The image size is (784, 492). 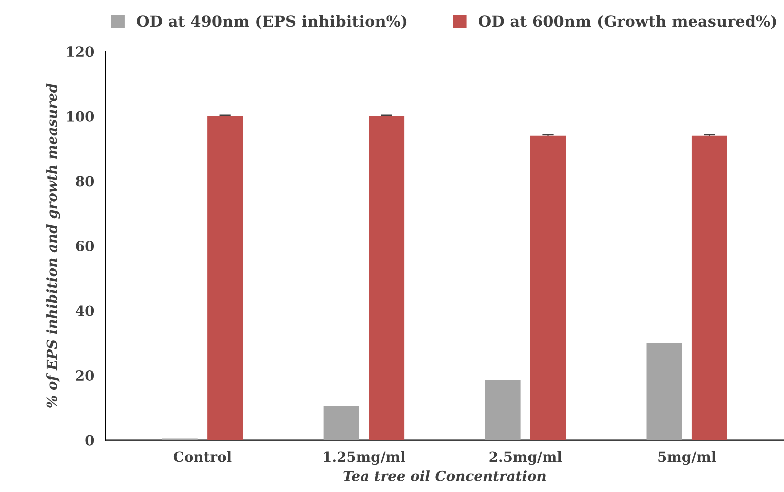 I want to click on y-tick-label: 20, so click(x=85, y=376).